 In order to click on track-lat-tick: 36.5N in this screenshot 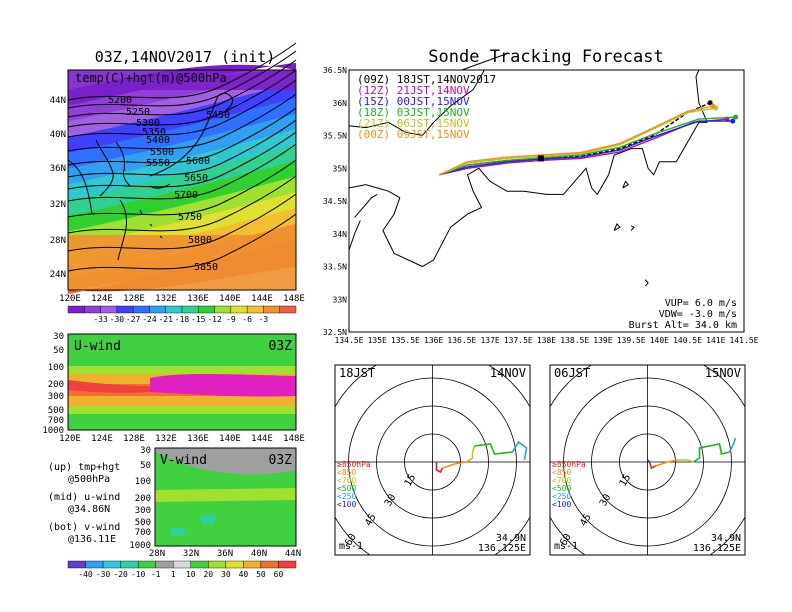, I will do `click(335, 70)`.